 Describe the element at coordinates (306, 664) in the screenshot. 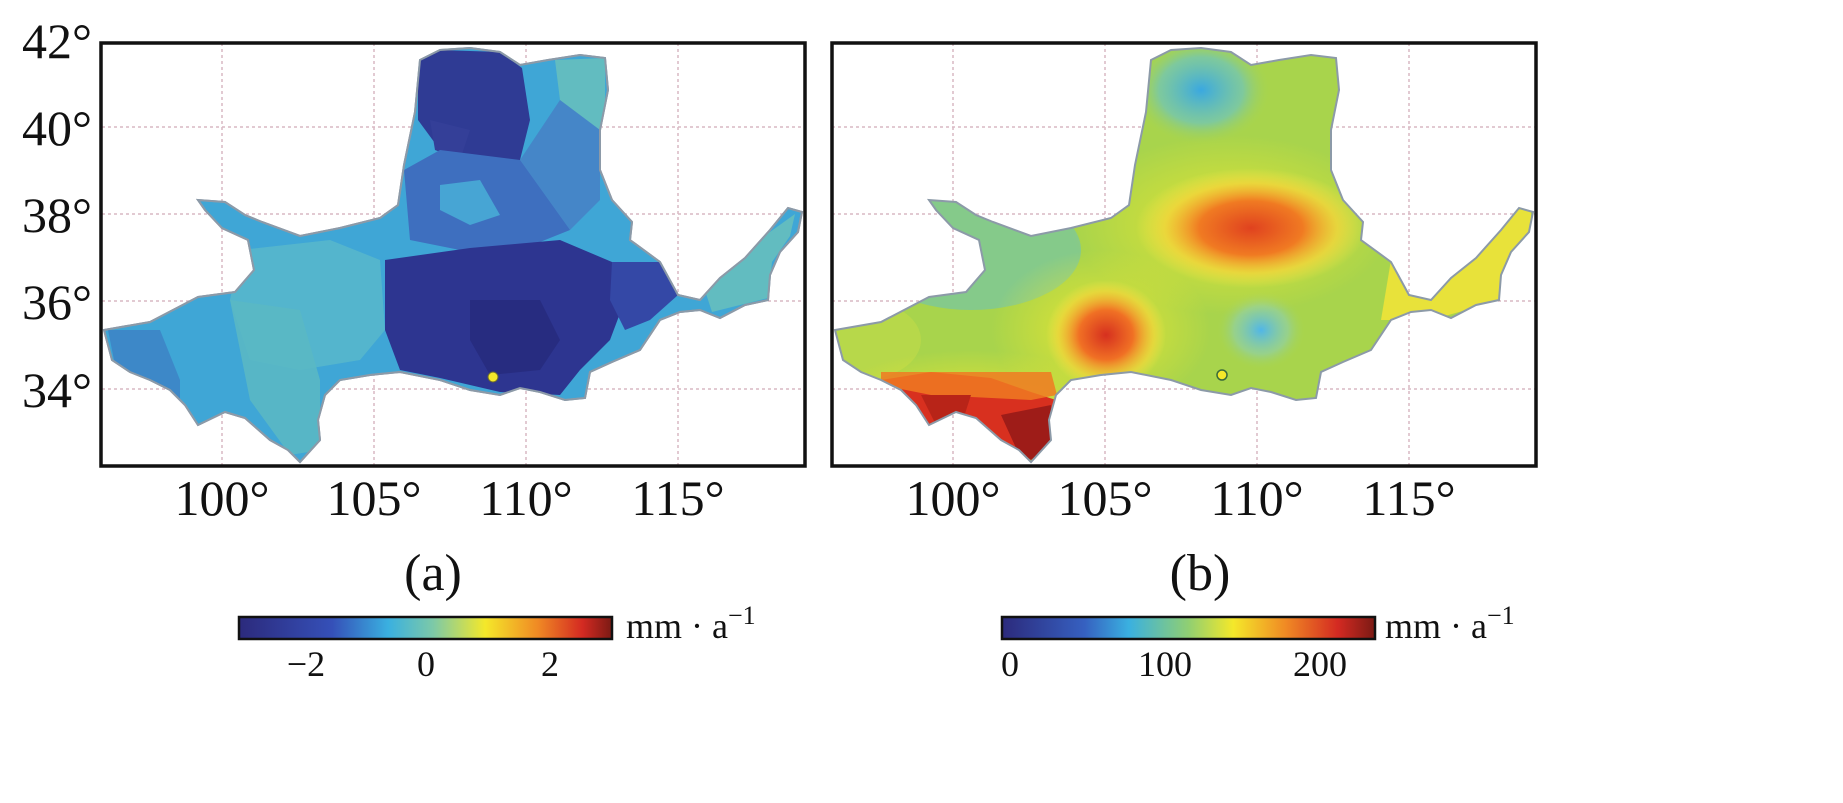

I see `colorbar-a-tick-neg2: −2` at that location.